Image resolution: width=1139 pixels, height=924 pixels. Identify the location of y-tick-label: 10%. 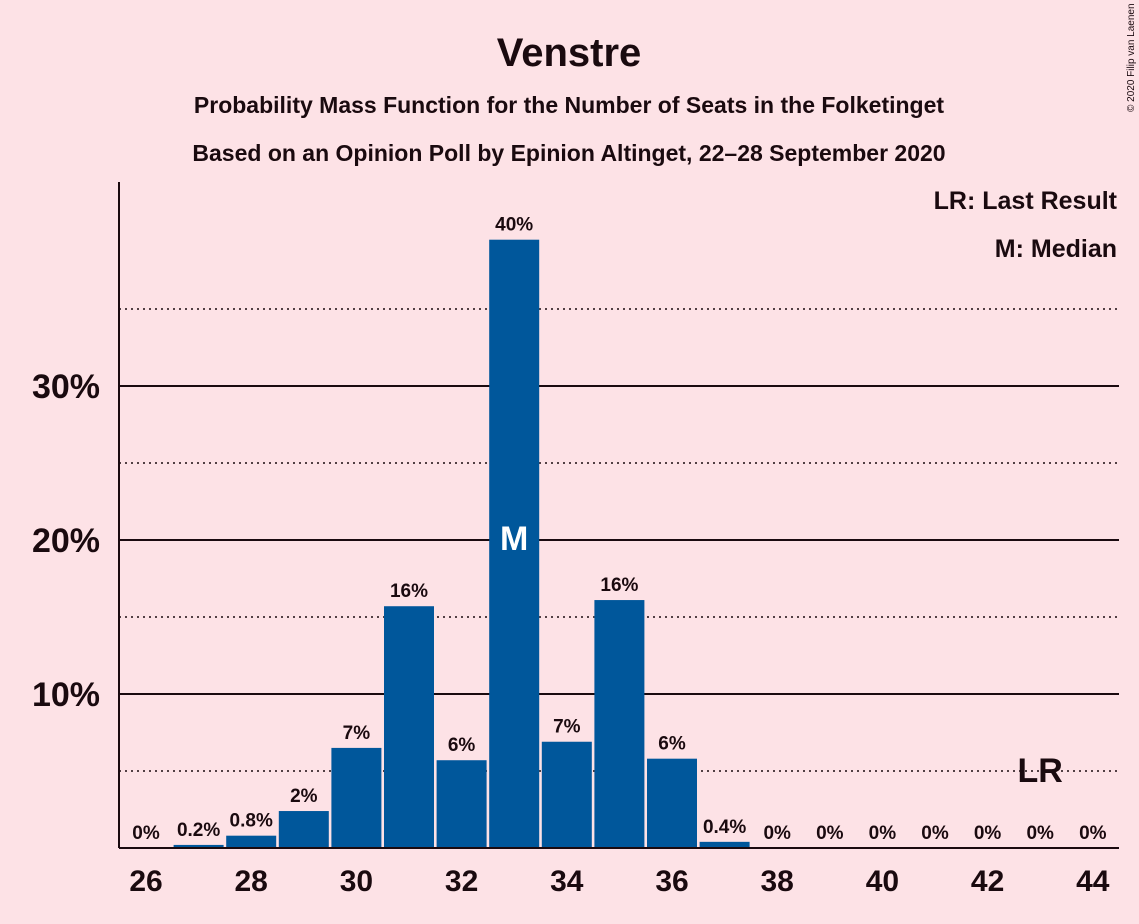
(66, 695).